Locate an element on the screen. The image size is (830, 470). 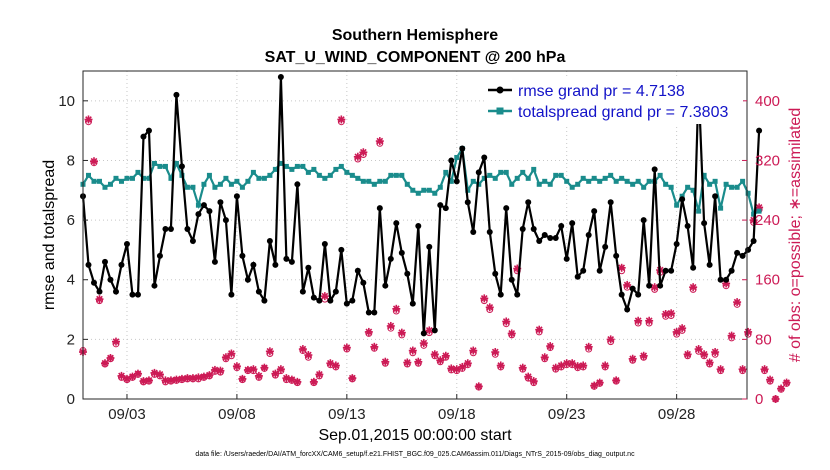
x-tick-label: 09/23 is located at coordinates (567, 414).